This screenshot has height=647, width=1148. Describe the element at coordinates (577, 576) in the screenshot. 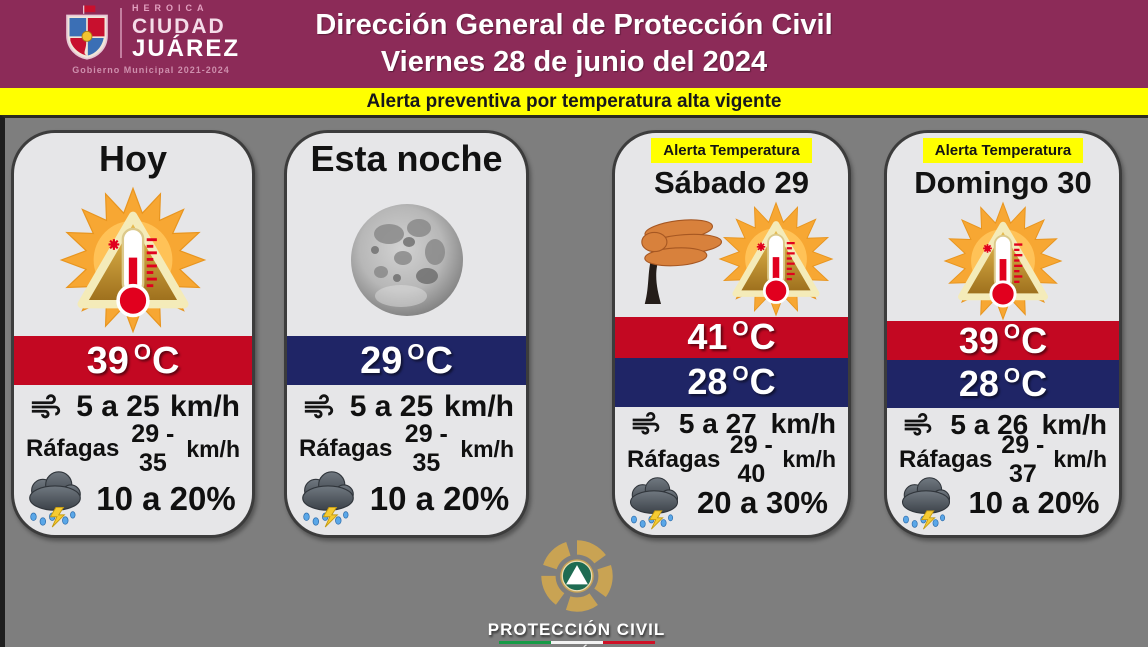

I see `proteccion-civil-emblem-icon` at that location.